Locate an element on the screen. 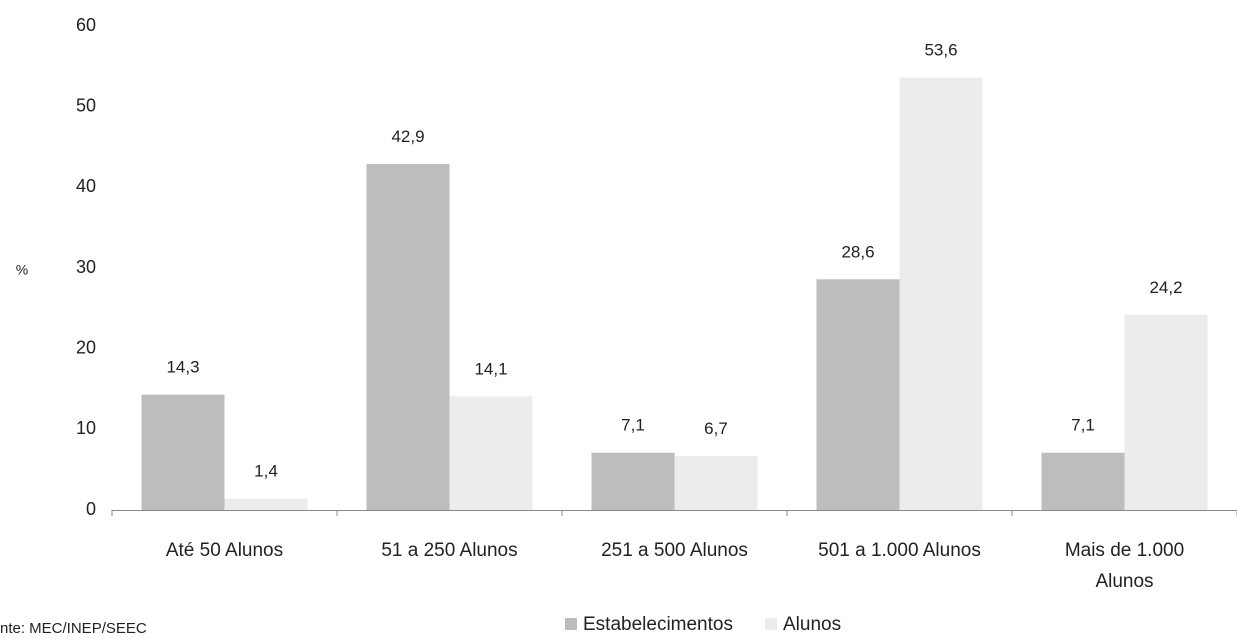 Image resolution: width=1237 pixels, height=639 pixels. x-category-label: Mais de 1.000 is located at coordinates (1124, 550).